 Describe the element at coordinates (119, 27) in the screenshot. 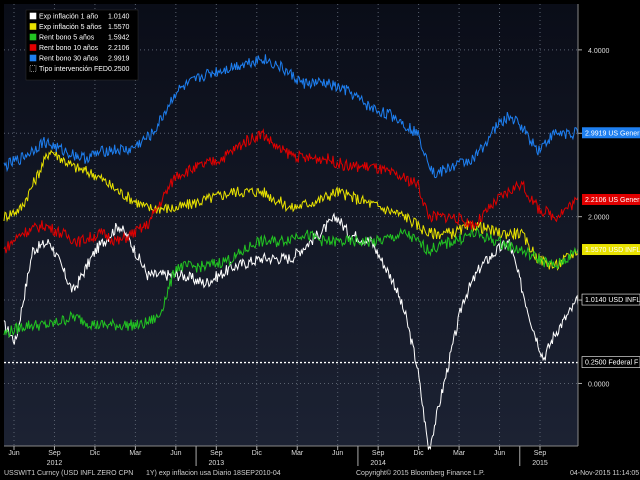

I see `legend-series-value: 1.5570` at that location.